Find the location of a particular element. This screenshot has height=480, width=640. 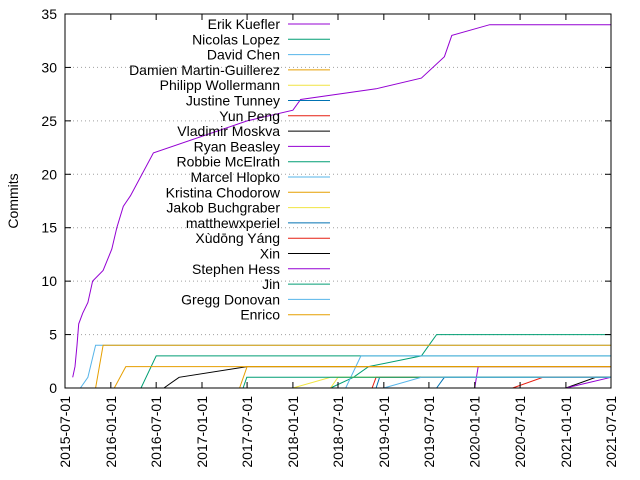

legend-entry-label: Justine Tunney is located at coordinates (233, 101).